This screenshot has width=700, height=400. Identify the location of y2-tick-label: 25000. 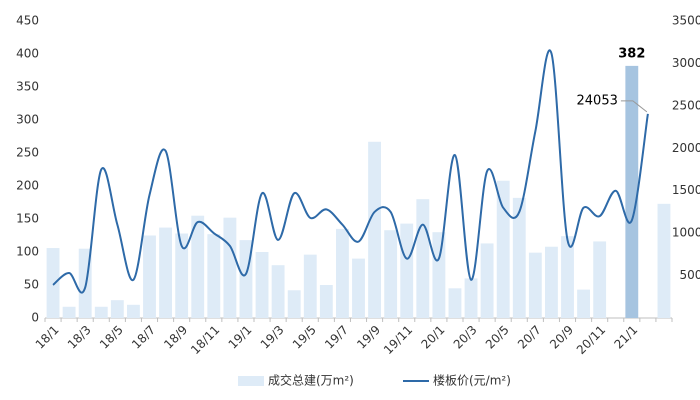
(686, 105).